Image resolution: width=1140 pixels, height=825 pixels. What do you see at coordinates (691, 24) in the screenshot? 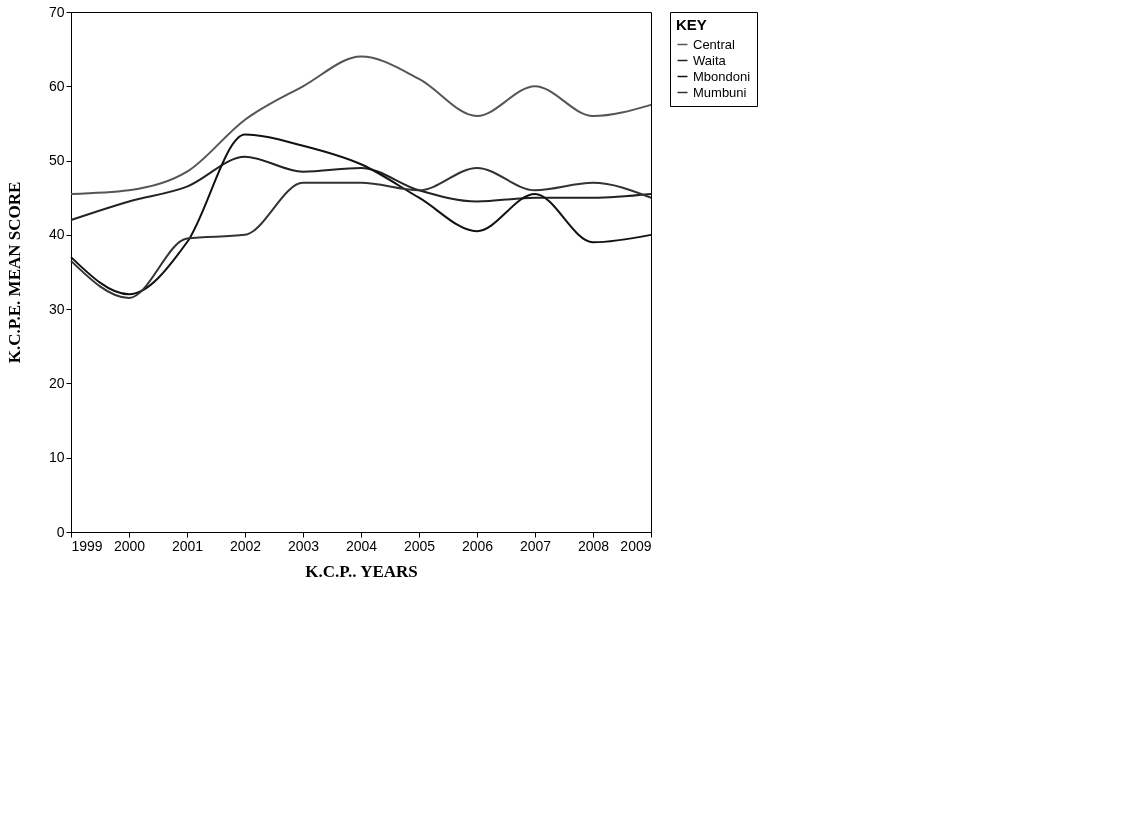
I see `legend-title: KEY` at bounding box center [691, 24].